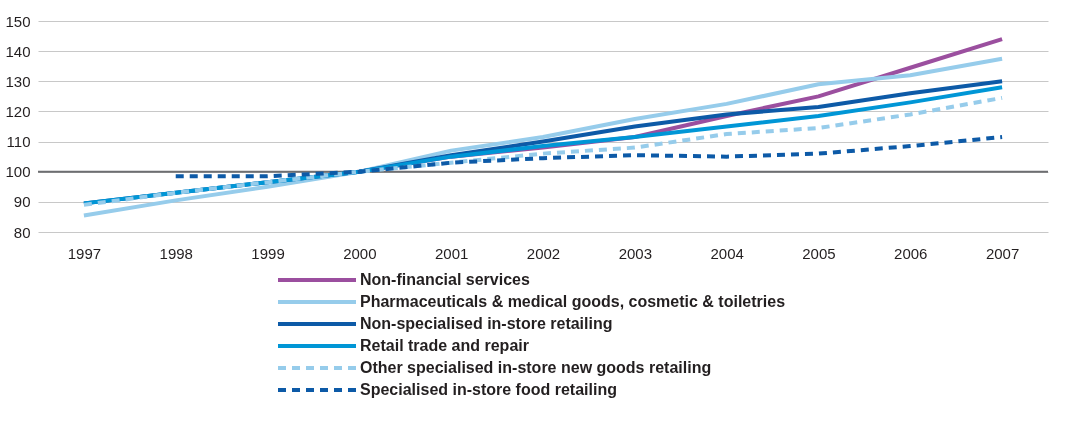  I want to click on x-tick-label: 2005, so click(819, 253).